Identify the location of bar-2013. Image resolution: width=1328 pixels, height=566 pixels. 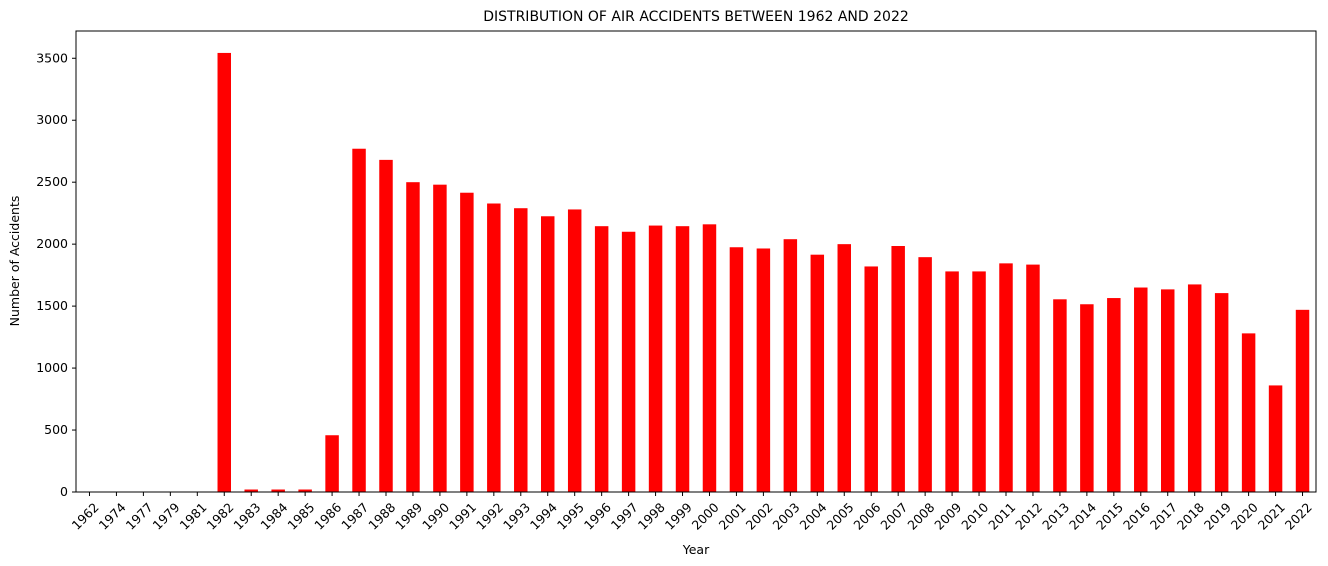
(1060, 395).